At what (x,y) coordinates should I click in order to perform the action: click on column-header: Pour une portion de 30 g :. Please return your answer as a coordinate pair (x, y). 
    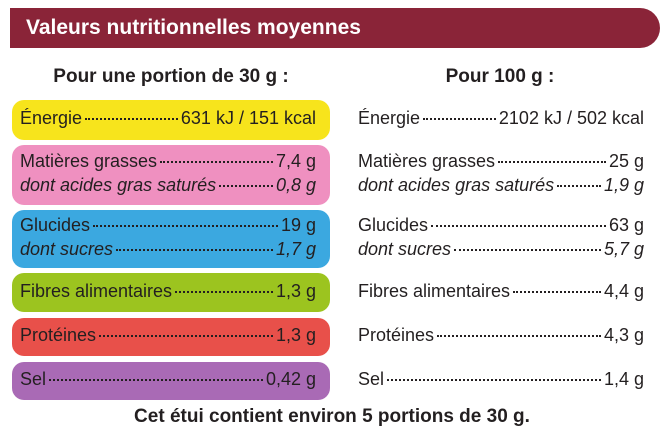
    Looking at the image, I should click on (171, 76).